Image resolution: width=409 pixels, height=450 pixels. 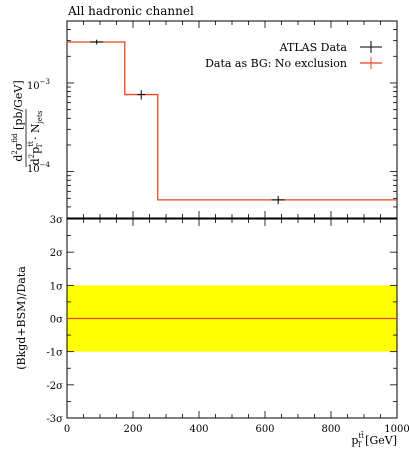 I want to click on main-y-axis-label: d2σfid [pb/GeV] d2ptt̄T · Njets, so click(x=25, y=123).